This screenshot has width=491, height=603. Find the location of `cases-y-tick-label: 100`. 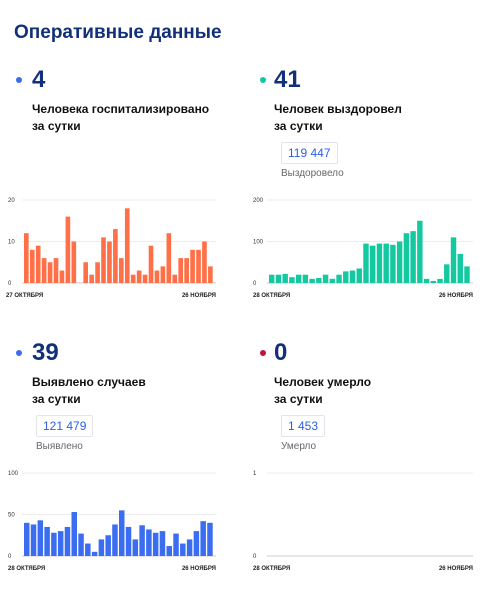

cases-y-tick-label: 100 is located at coordinates (13, 474).